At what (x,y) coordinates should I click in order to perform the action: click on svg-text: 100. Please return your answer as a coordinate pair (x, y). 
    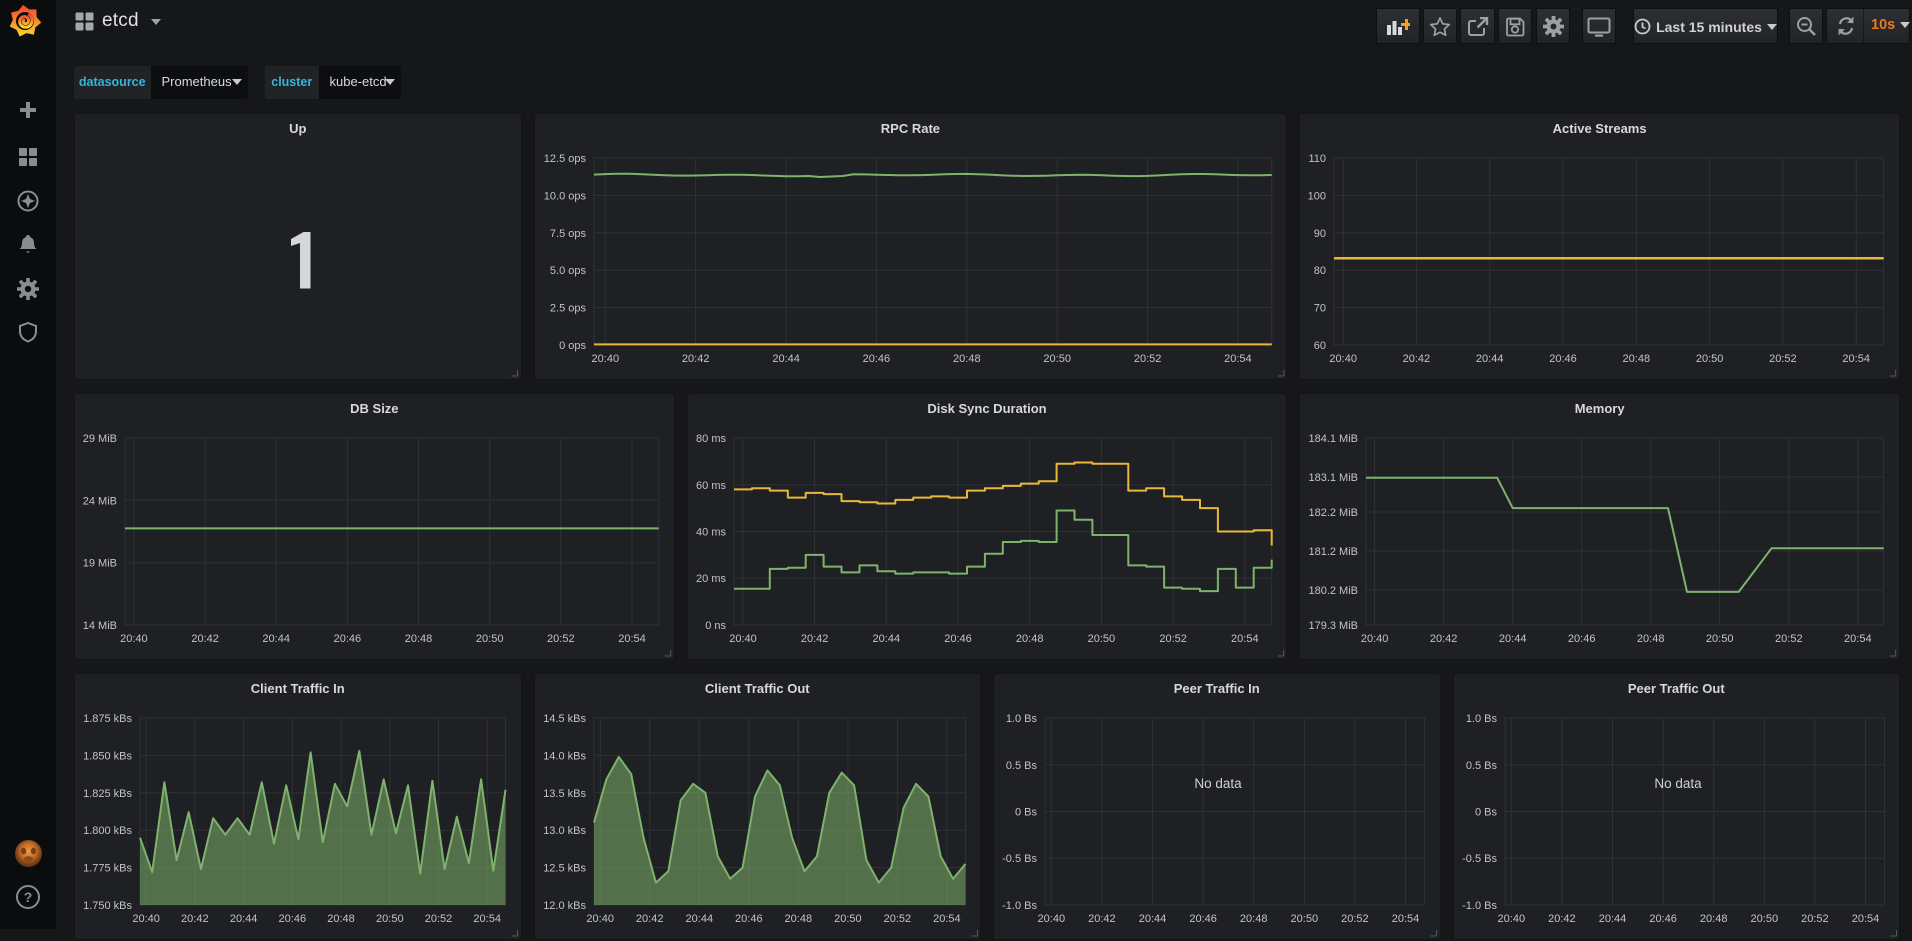
    Looking at the image, I should click on (1317, 196).